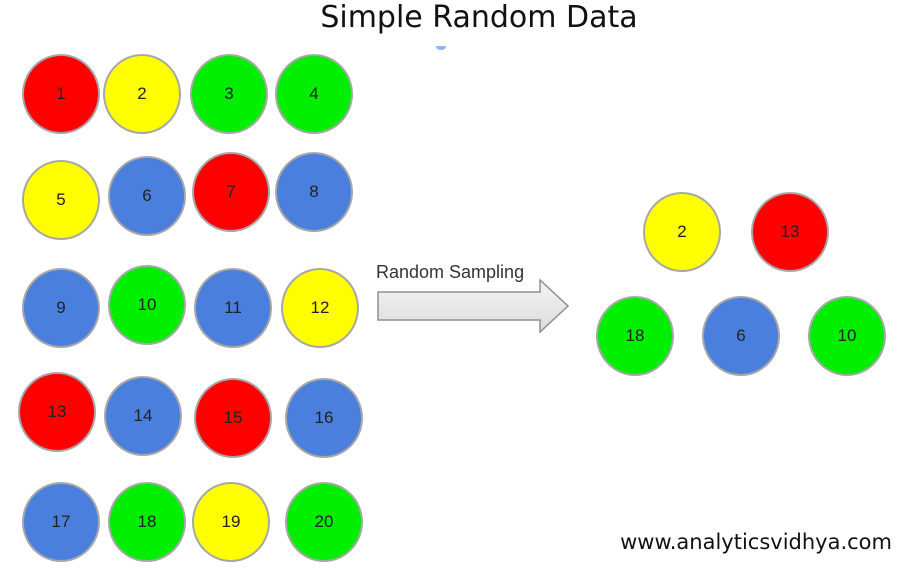 This screenshot has height=570, width=904. Describe the element at coordinates (57, 412) in the screenshot. I see `population-ball: 13` at that location.